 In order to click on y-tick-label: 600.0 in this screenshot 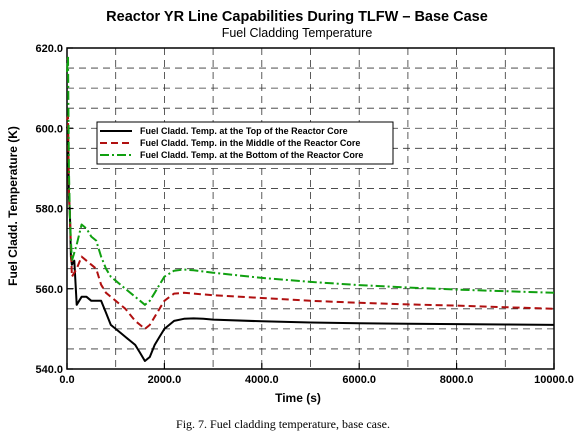, I will do `click(49, 129)`.